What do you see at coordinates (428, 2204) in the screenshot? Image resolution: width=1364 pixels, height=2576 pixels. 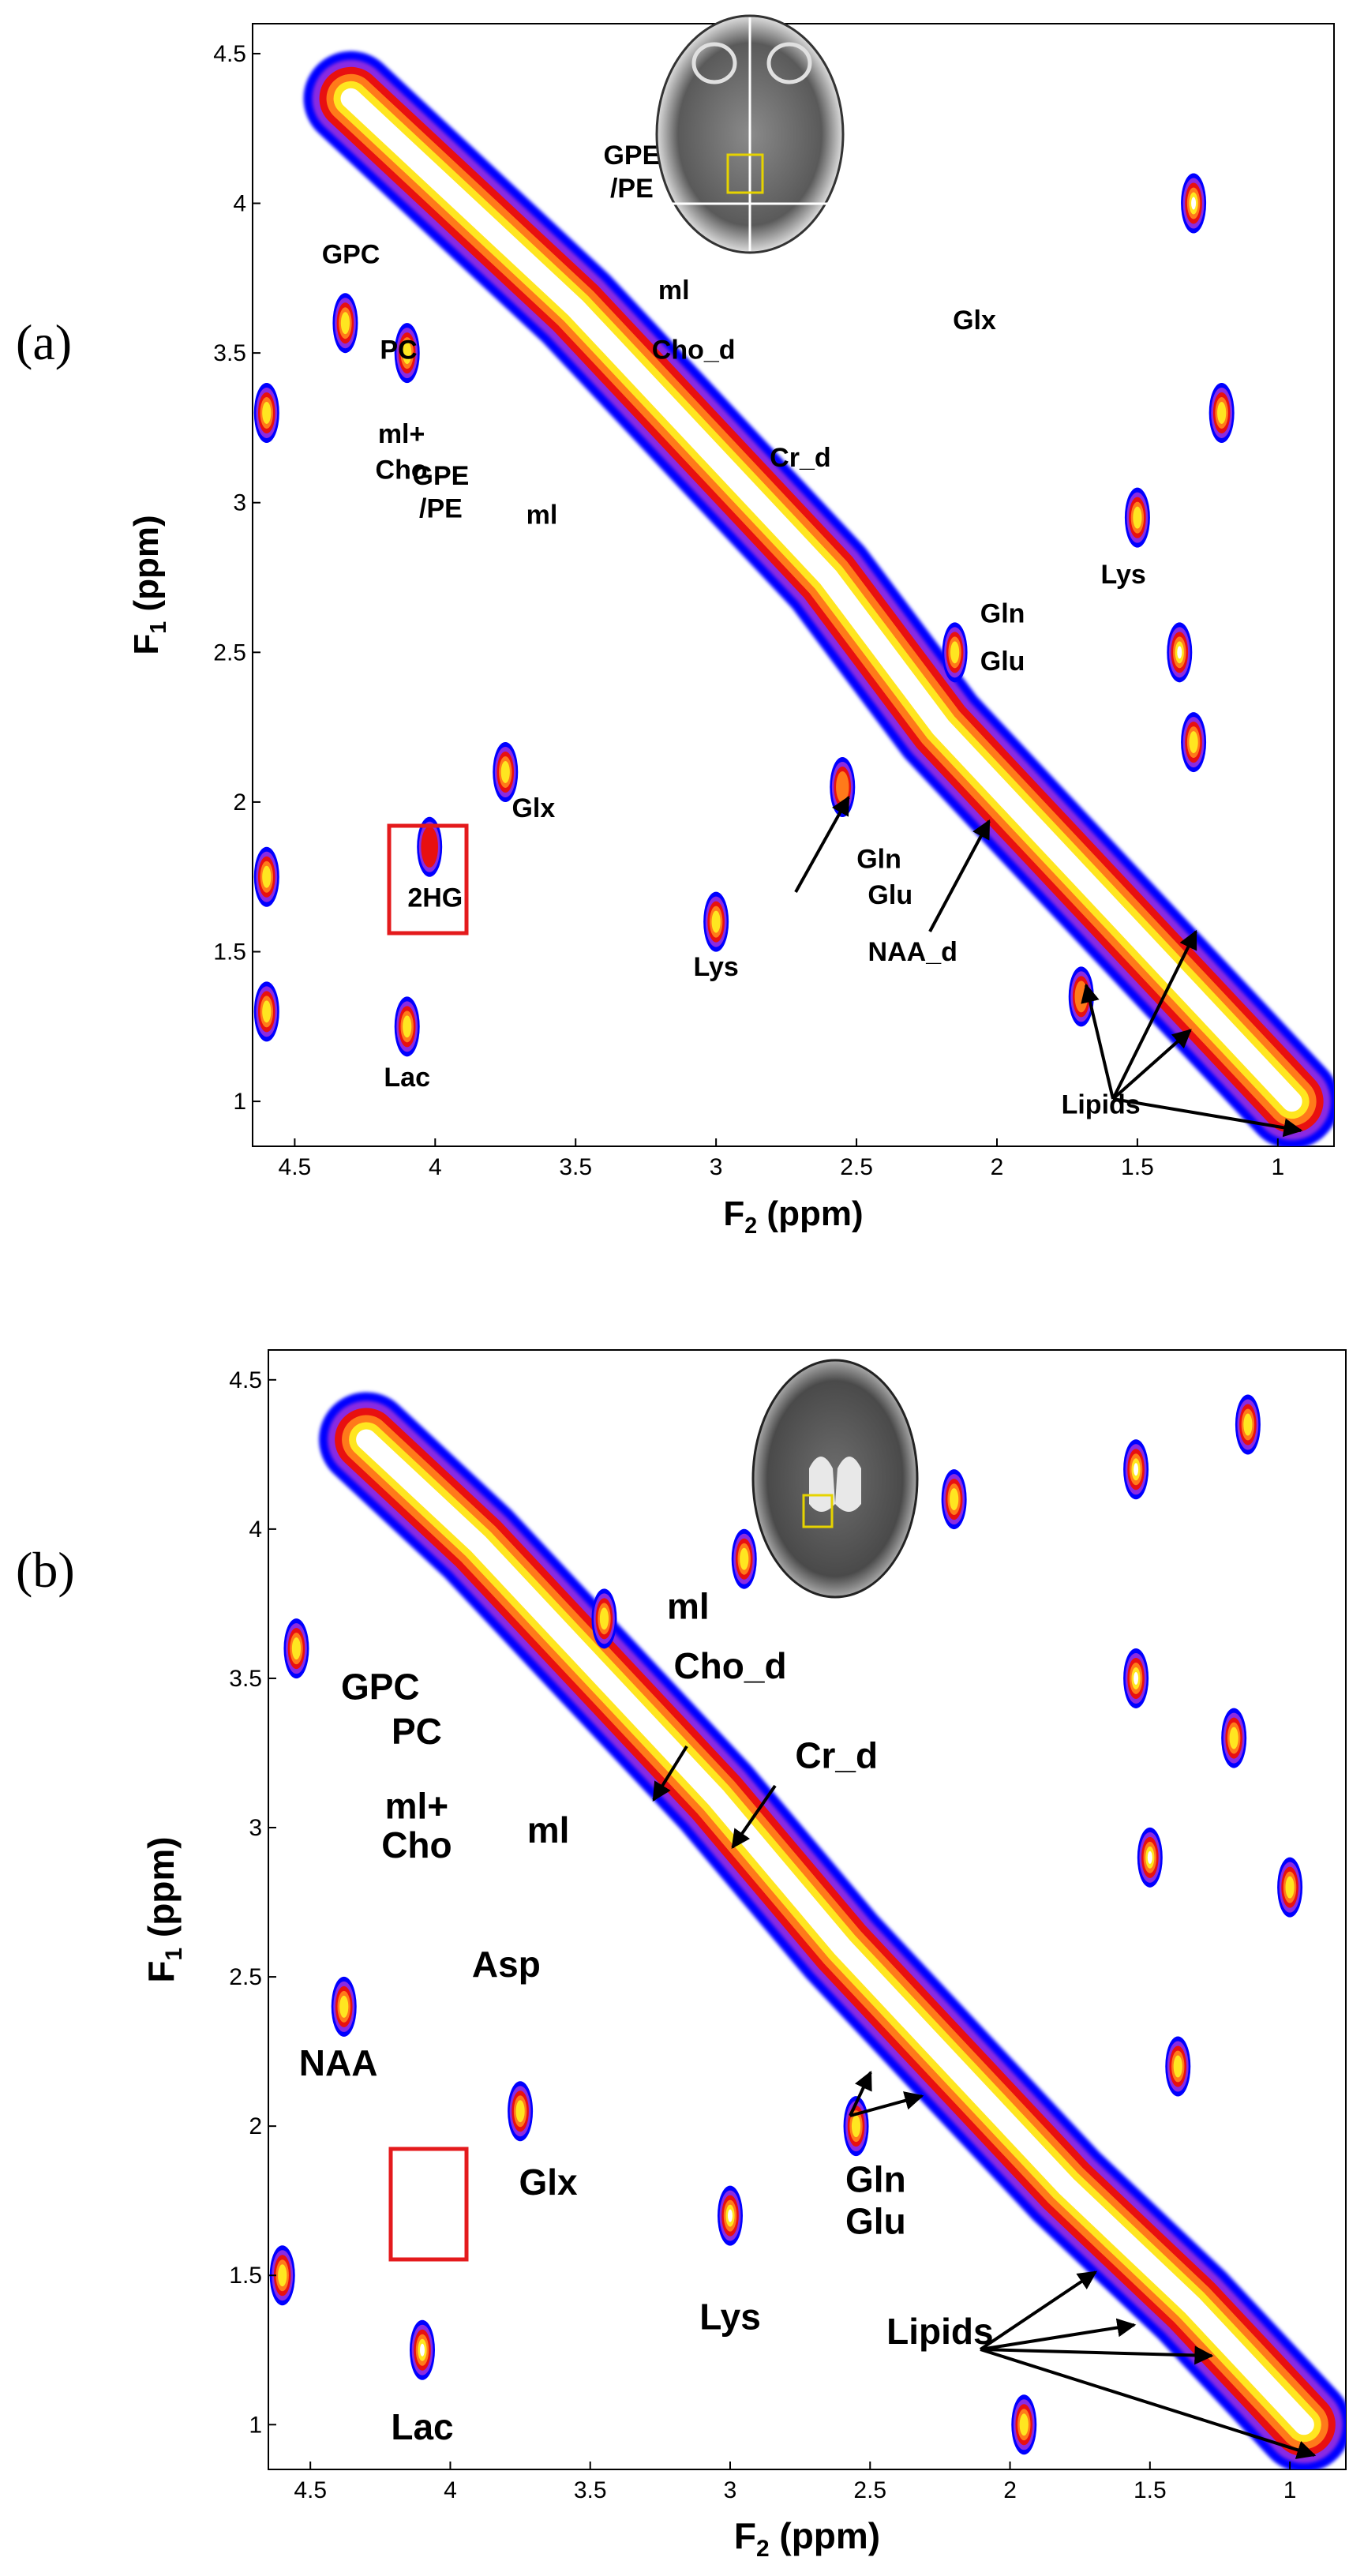 I see `2hg-region-box` at bounding box center [428, 2204].